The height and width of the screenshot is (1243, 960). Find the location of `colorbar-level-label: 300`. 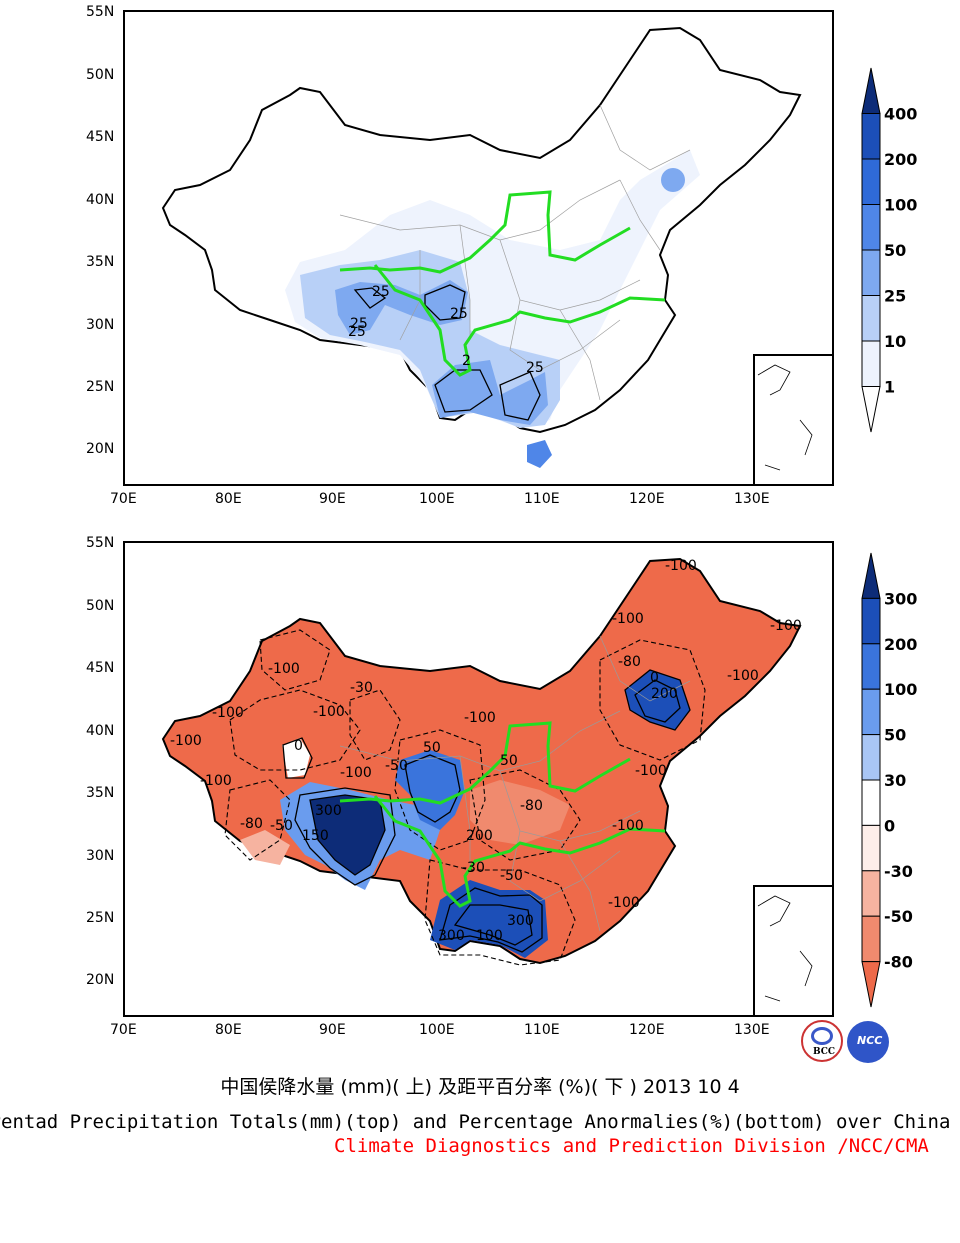

colorbar-level-label: 300 is located at coordinates (900, 598).